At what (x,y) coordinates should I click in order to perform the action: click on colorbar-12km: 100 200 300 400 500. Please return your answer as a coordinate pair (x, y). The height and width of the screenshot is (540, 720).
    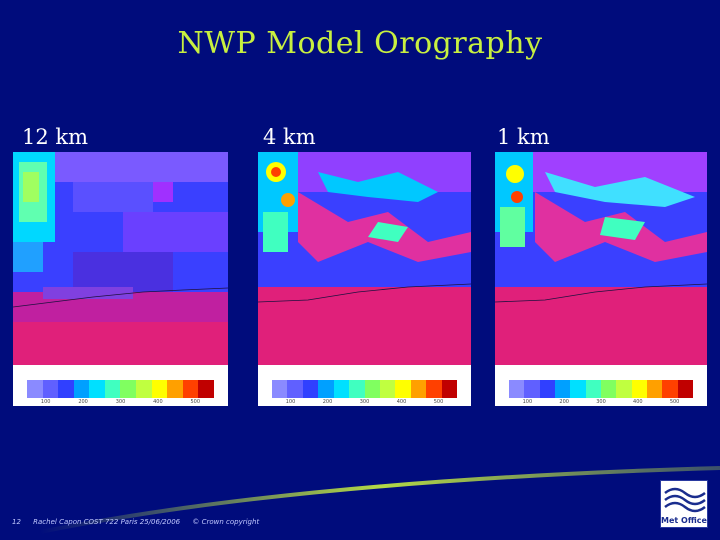
    Looking at the image, I should click on (120, 393).